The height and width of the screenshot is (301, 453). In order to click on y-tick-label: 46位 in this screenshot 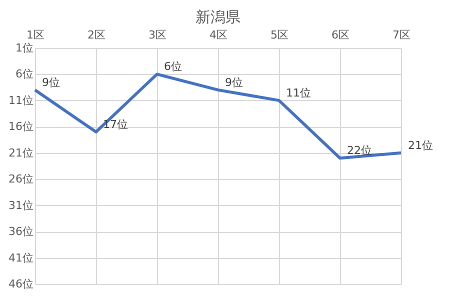, I will do `click(21, 284)`.